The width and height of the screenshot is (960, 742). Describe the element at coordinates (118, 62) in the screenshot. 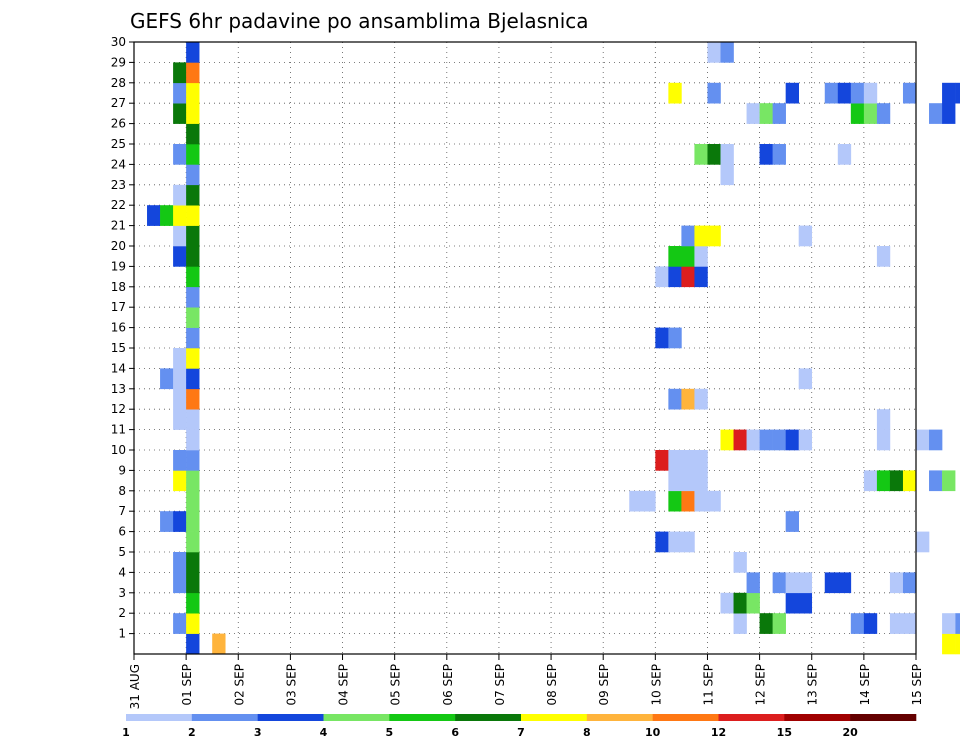

I see `y-tick-label: 29` at that location.